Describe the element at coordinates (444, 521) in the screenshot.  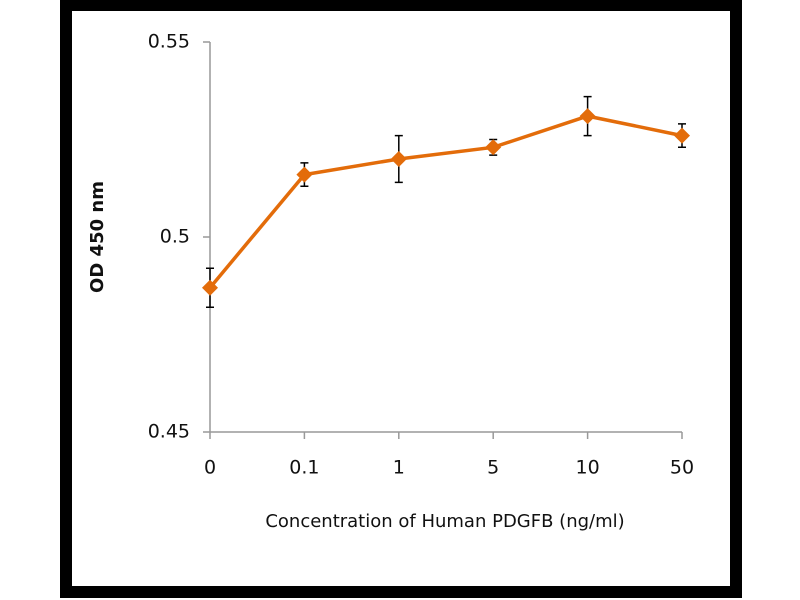
I see `x-axis-title: Concentration of Human PDGFB (ng/ml)` at that location.